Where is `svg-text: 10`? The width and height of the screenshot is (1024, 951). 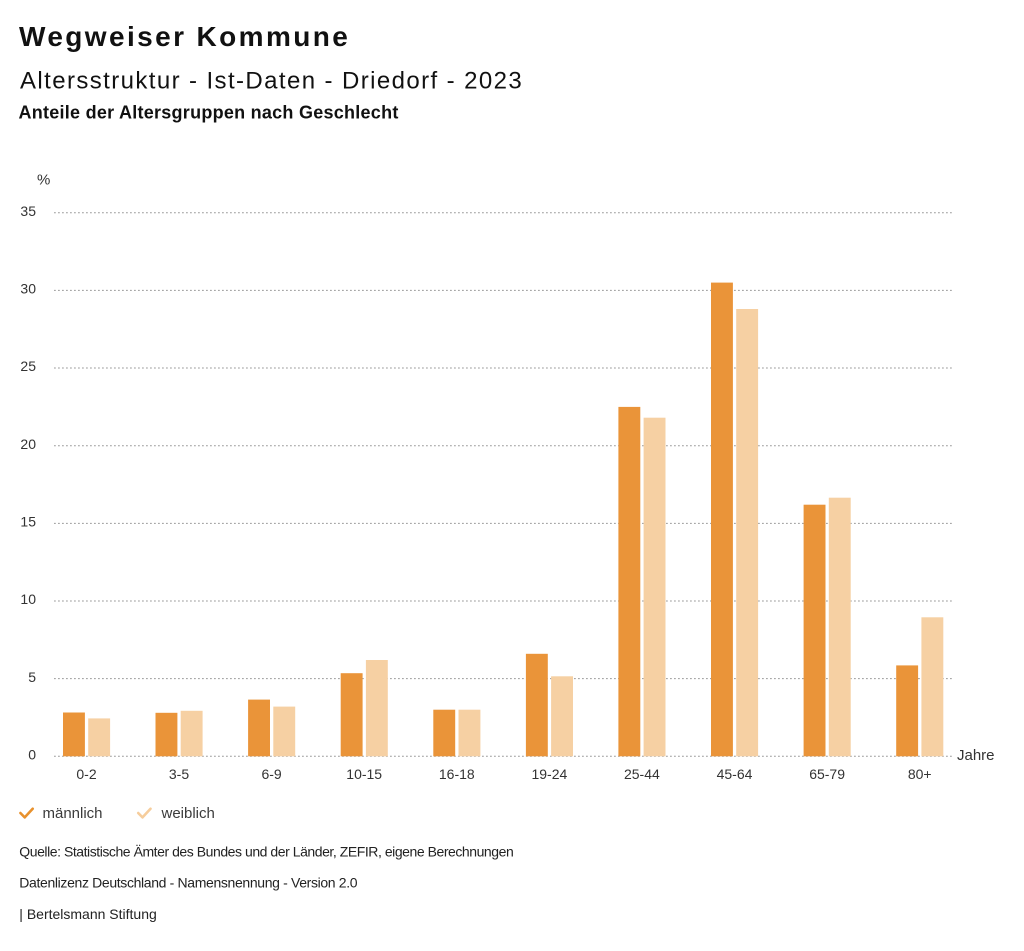
svg-text: 10 is located at coordinates (28, 599).